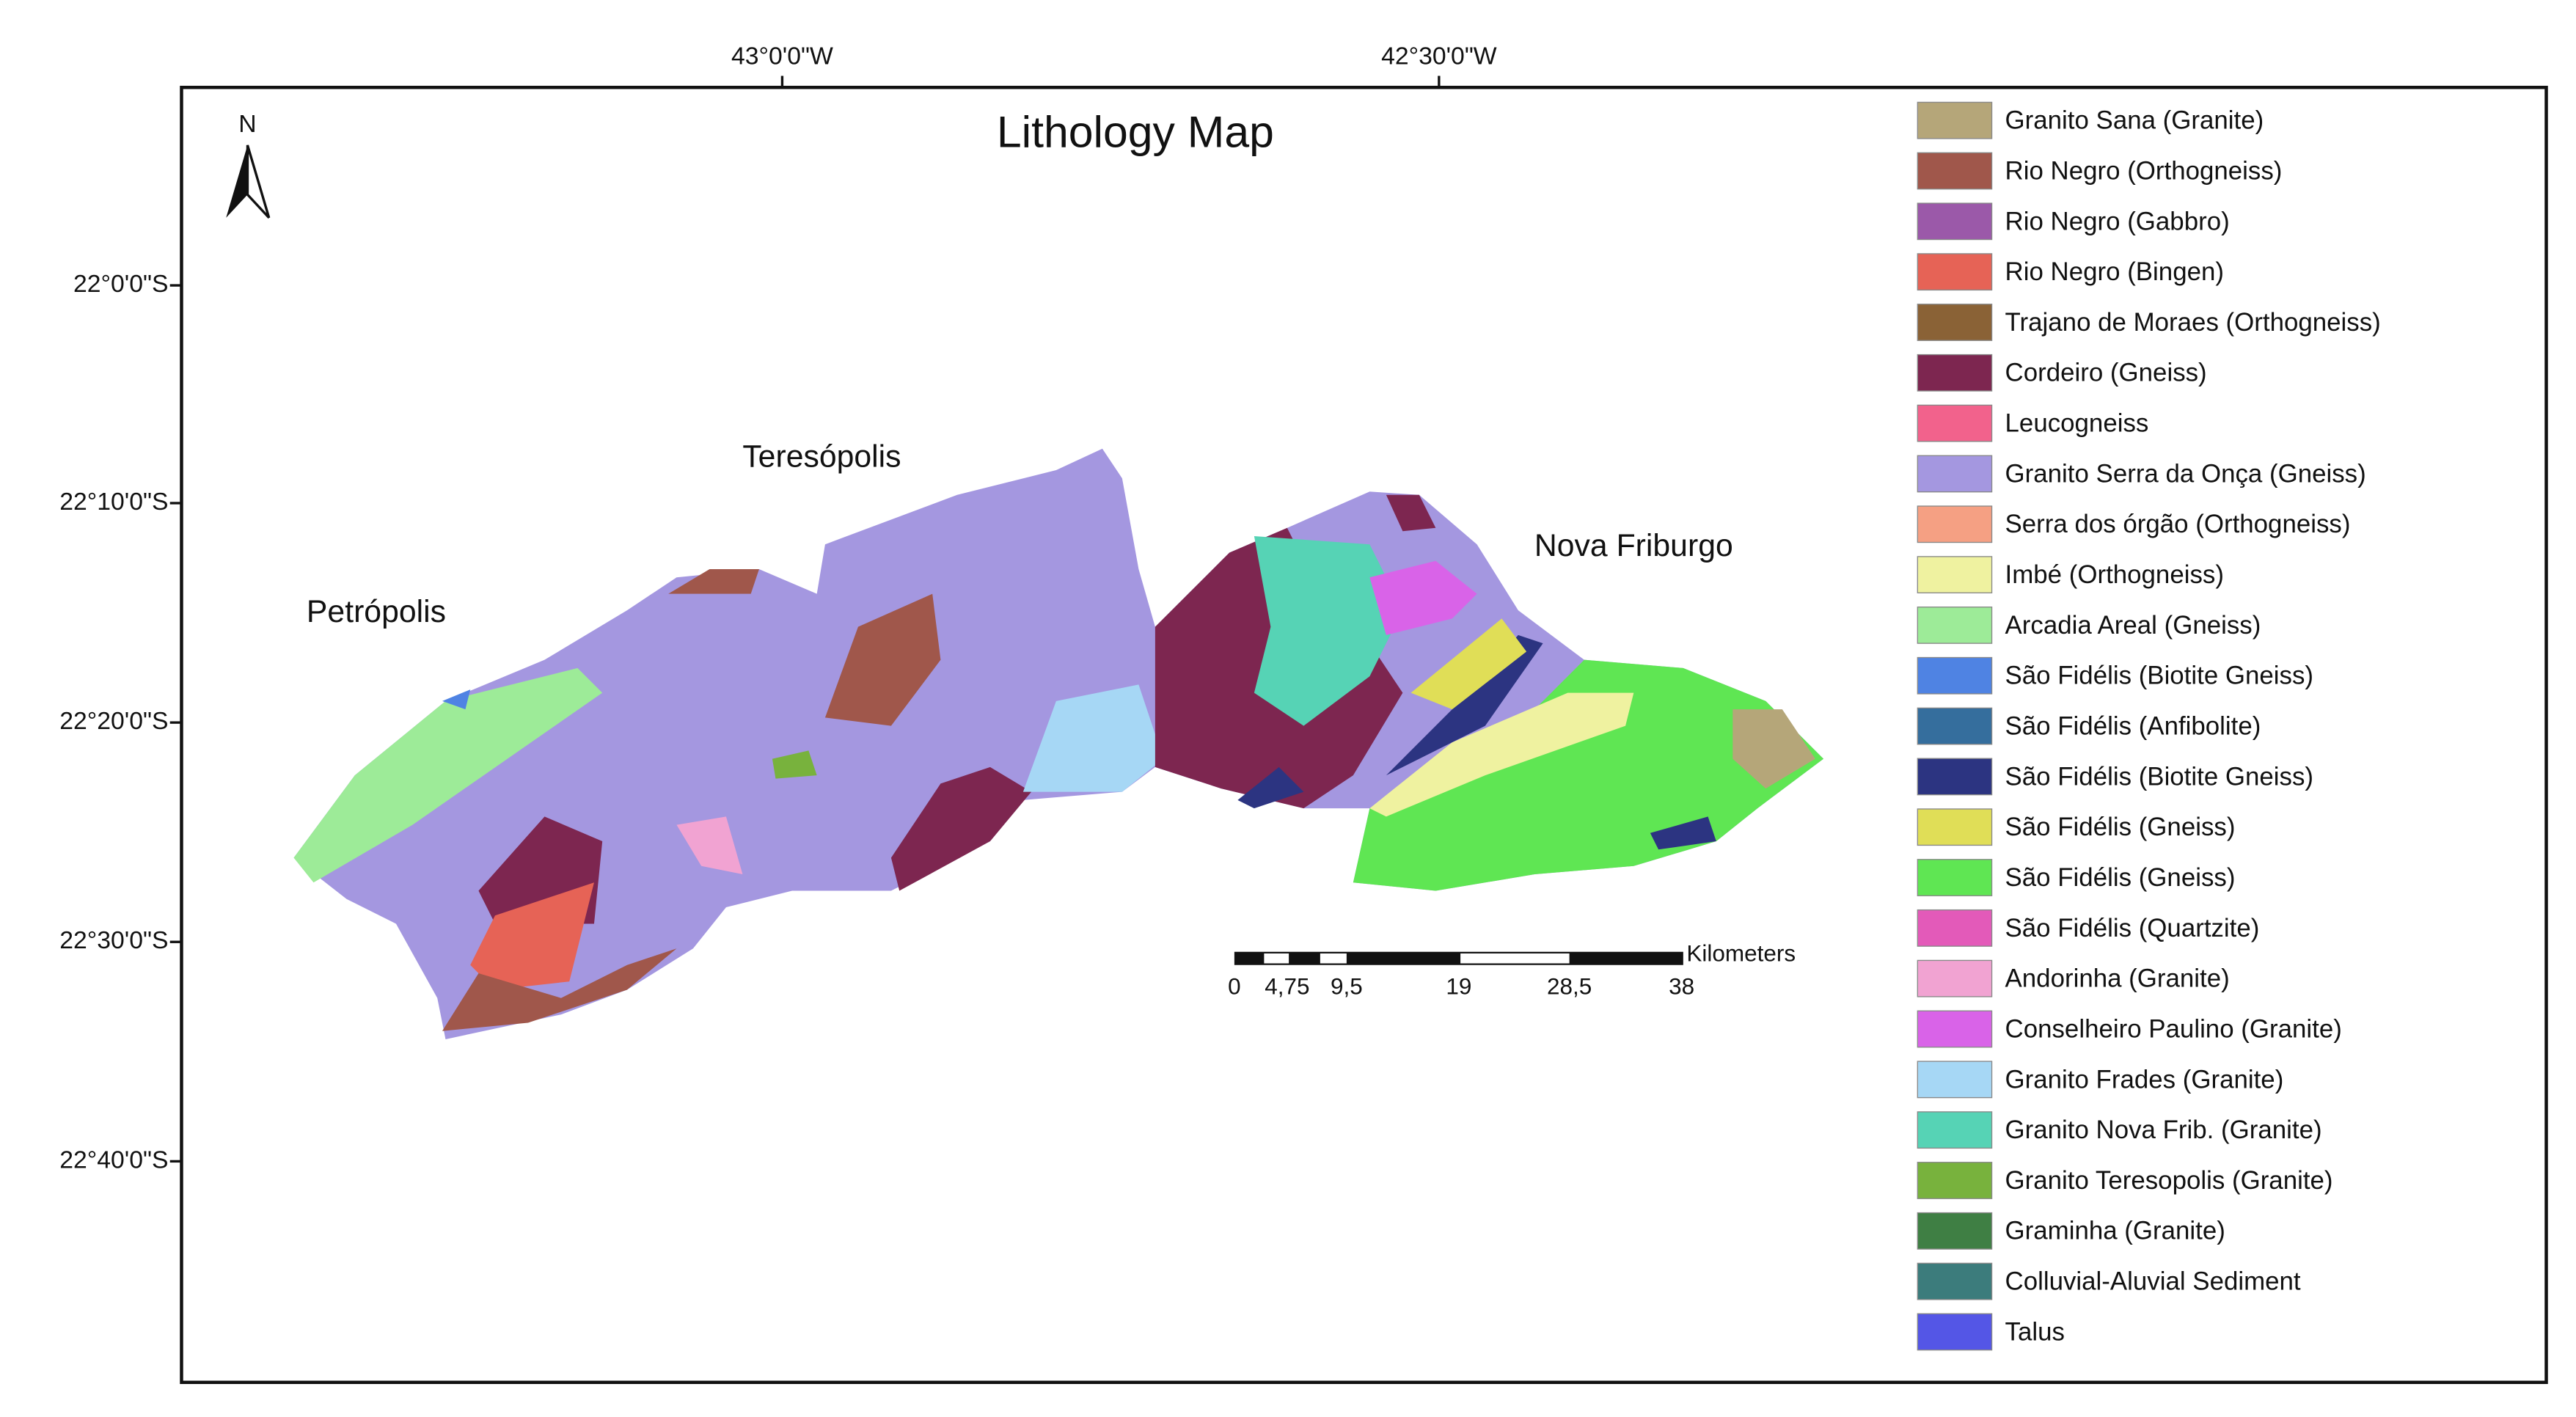 Image resolution: width=2576 pixels, height=1417 pixels. What do you see at coordinates (2077, 424) in the screenshot?
I see `legend-label: Leucogneiss` at bounding box center [2077, 424].